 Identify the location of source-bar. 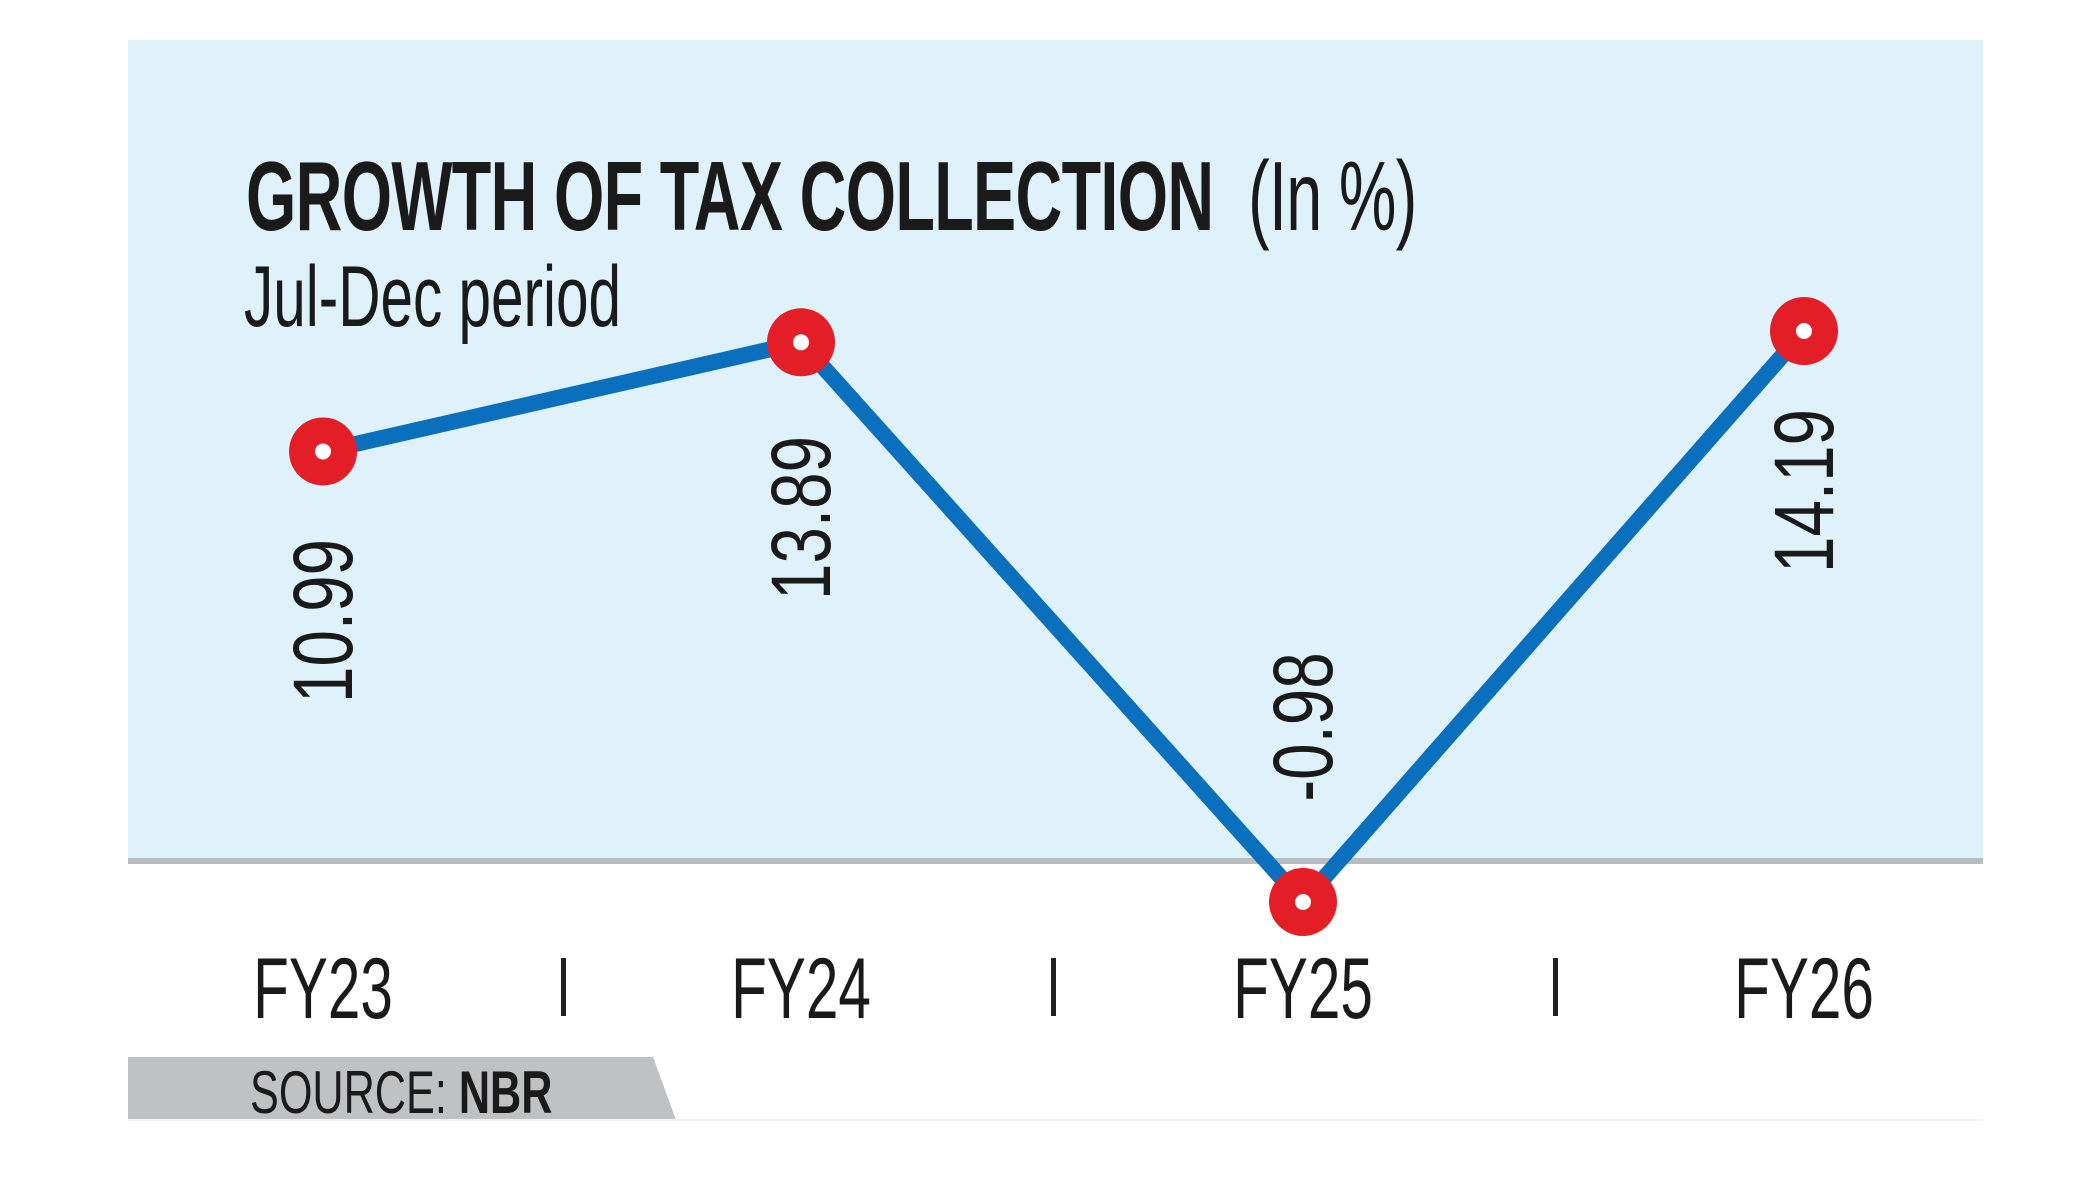
(402, 1088).